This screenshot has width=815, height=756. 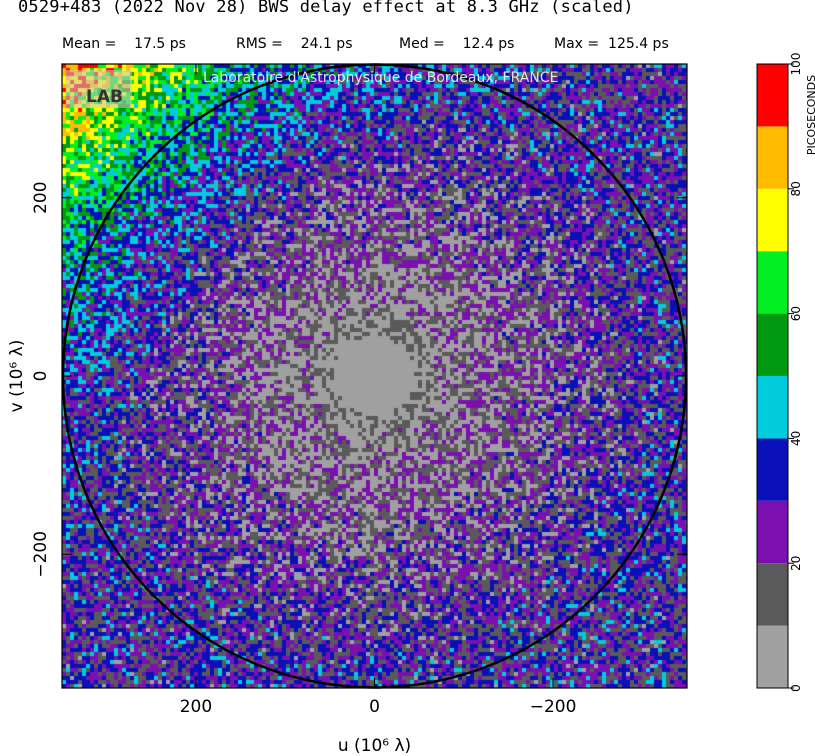 I want to click on mean-value: 17.5 ps, so click(x=160, y=44).